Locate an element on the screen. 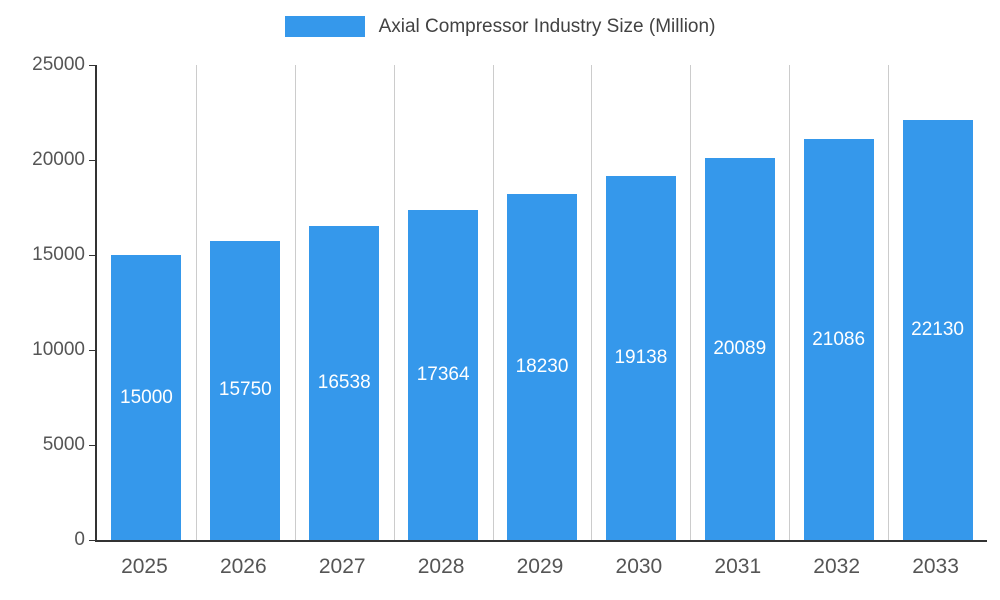  bar-value-label: 18230 is located at coordinates (542, 366).